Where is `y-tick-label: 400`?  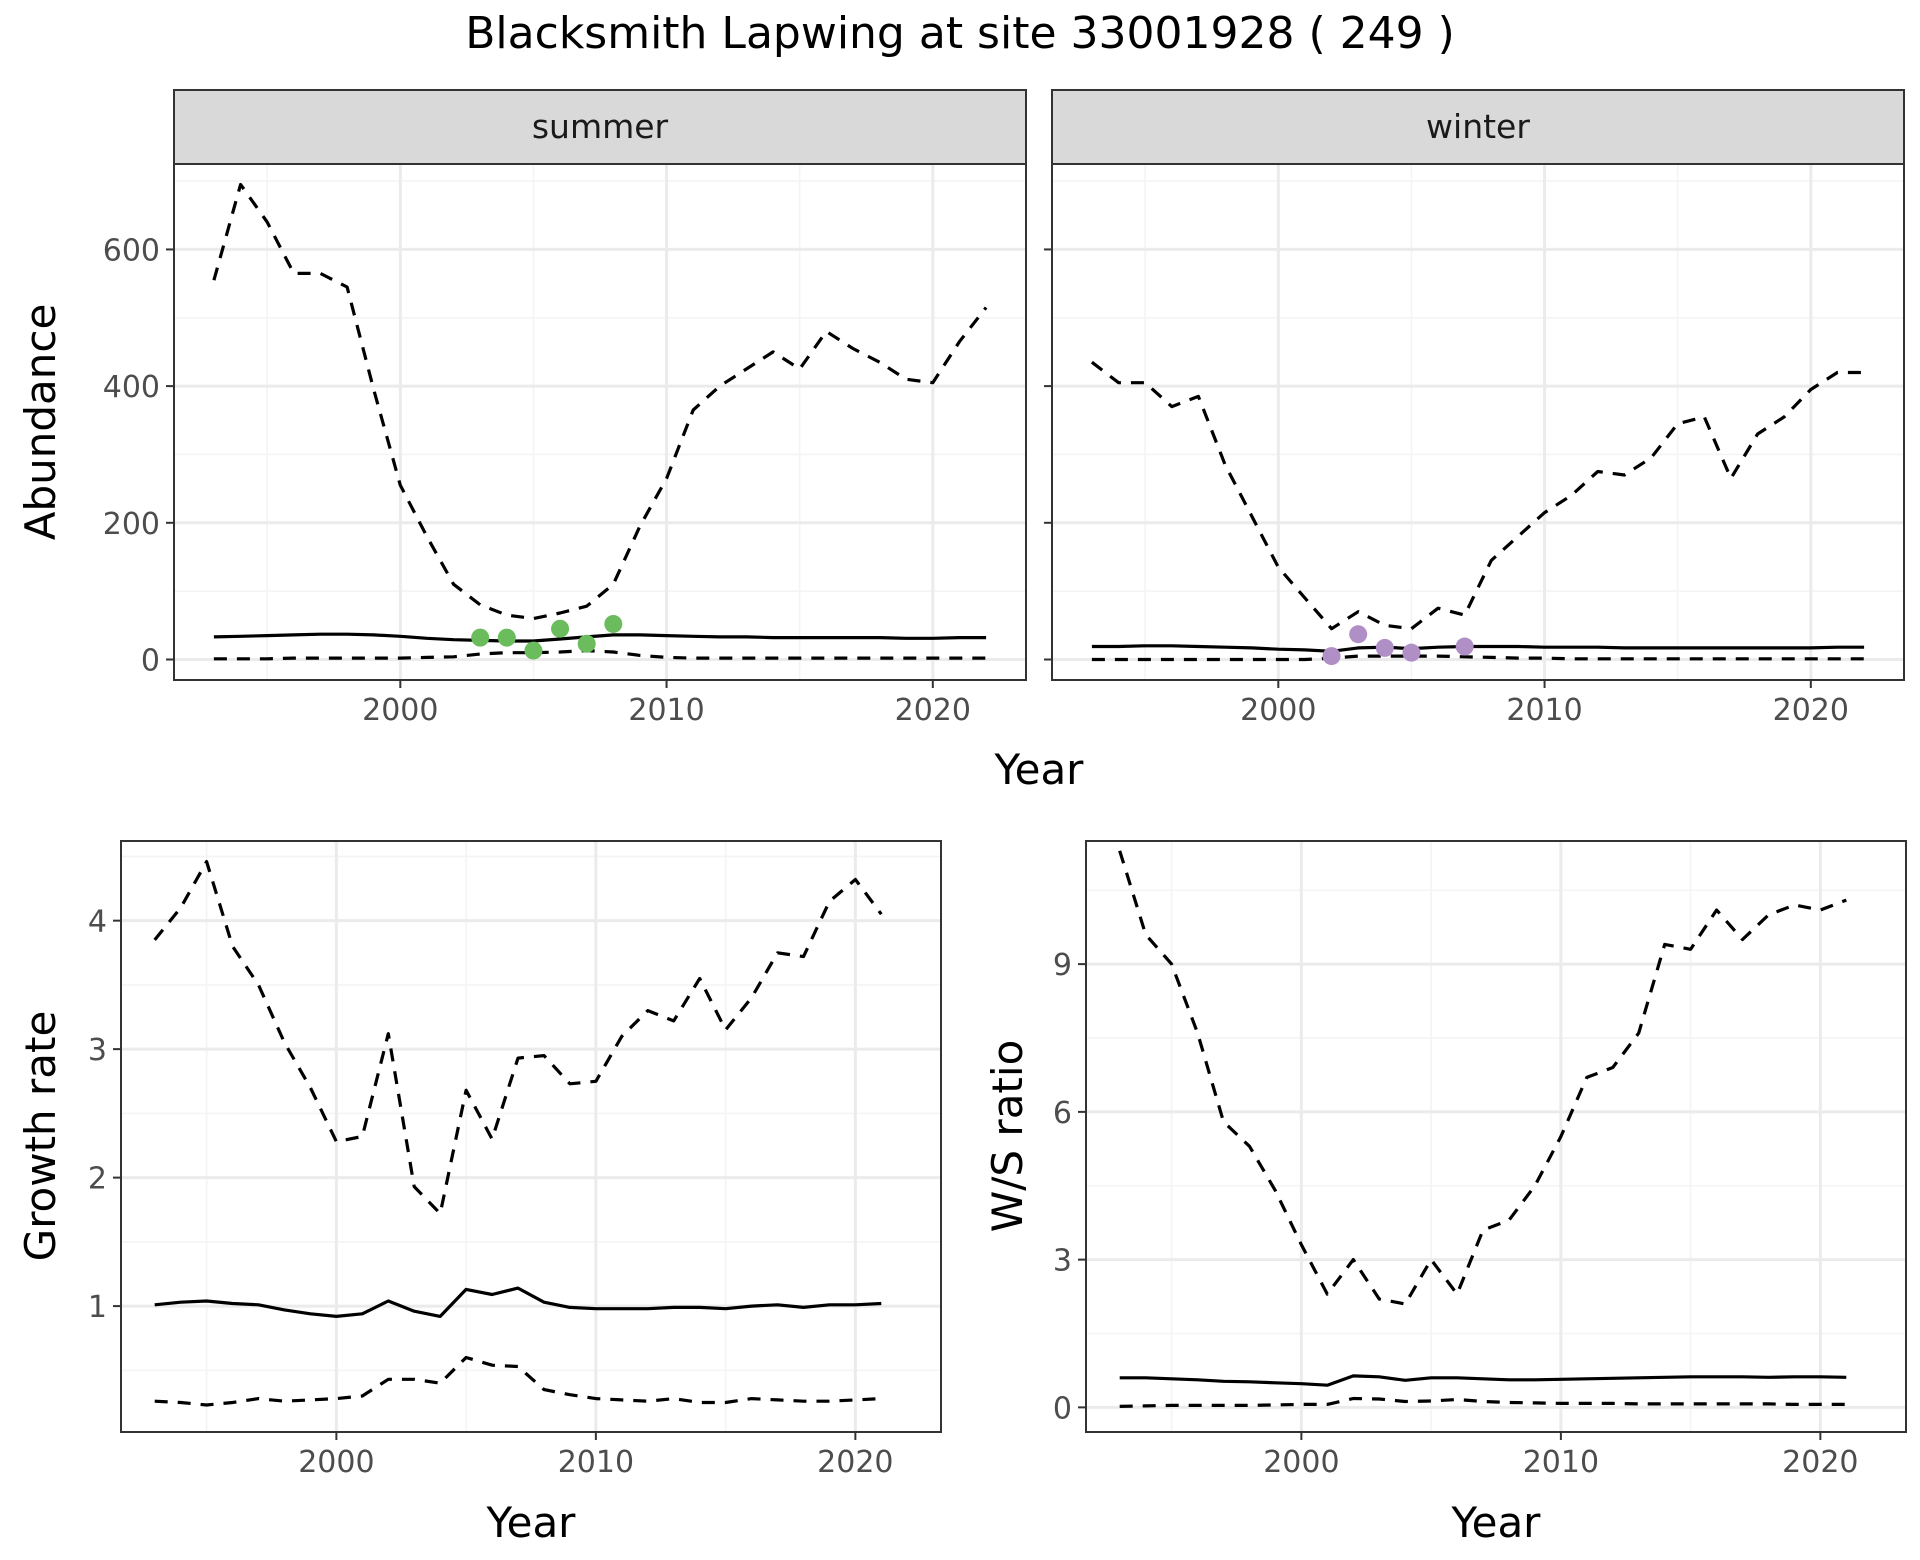 y-tick-label: 400 is located at coordinates (131, 387).